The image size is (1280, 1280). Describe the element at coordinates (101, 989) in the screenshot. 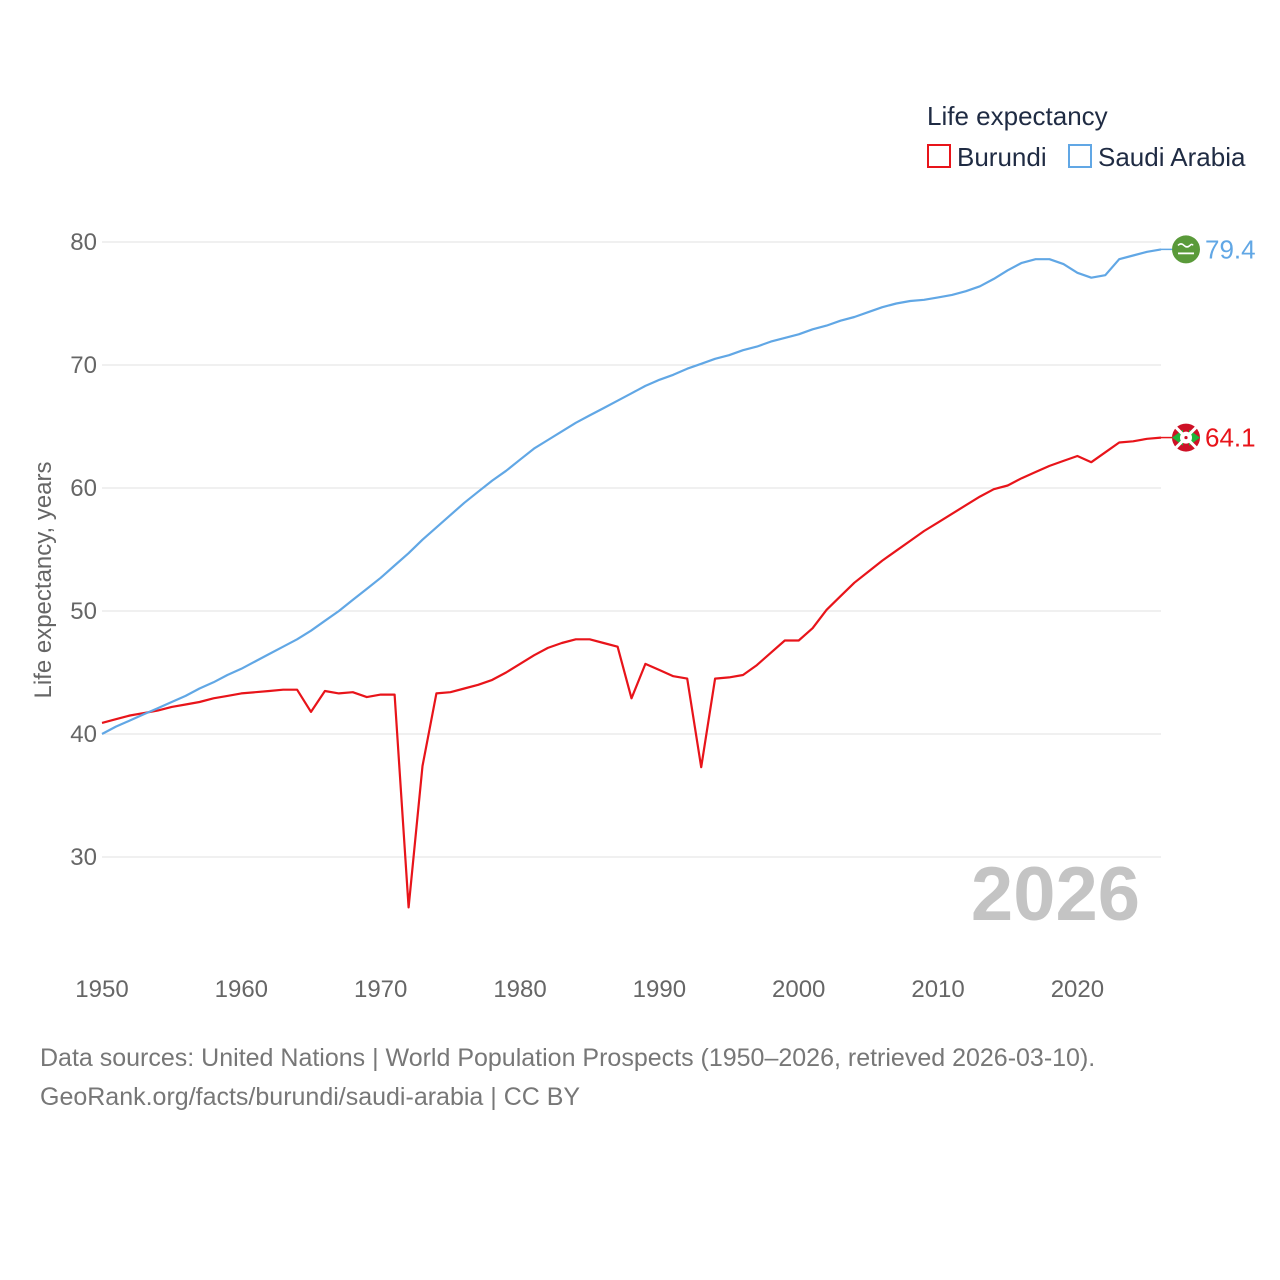

I see `x-tick-label: 1950` at that location.